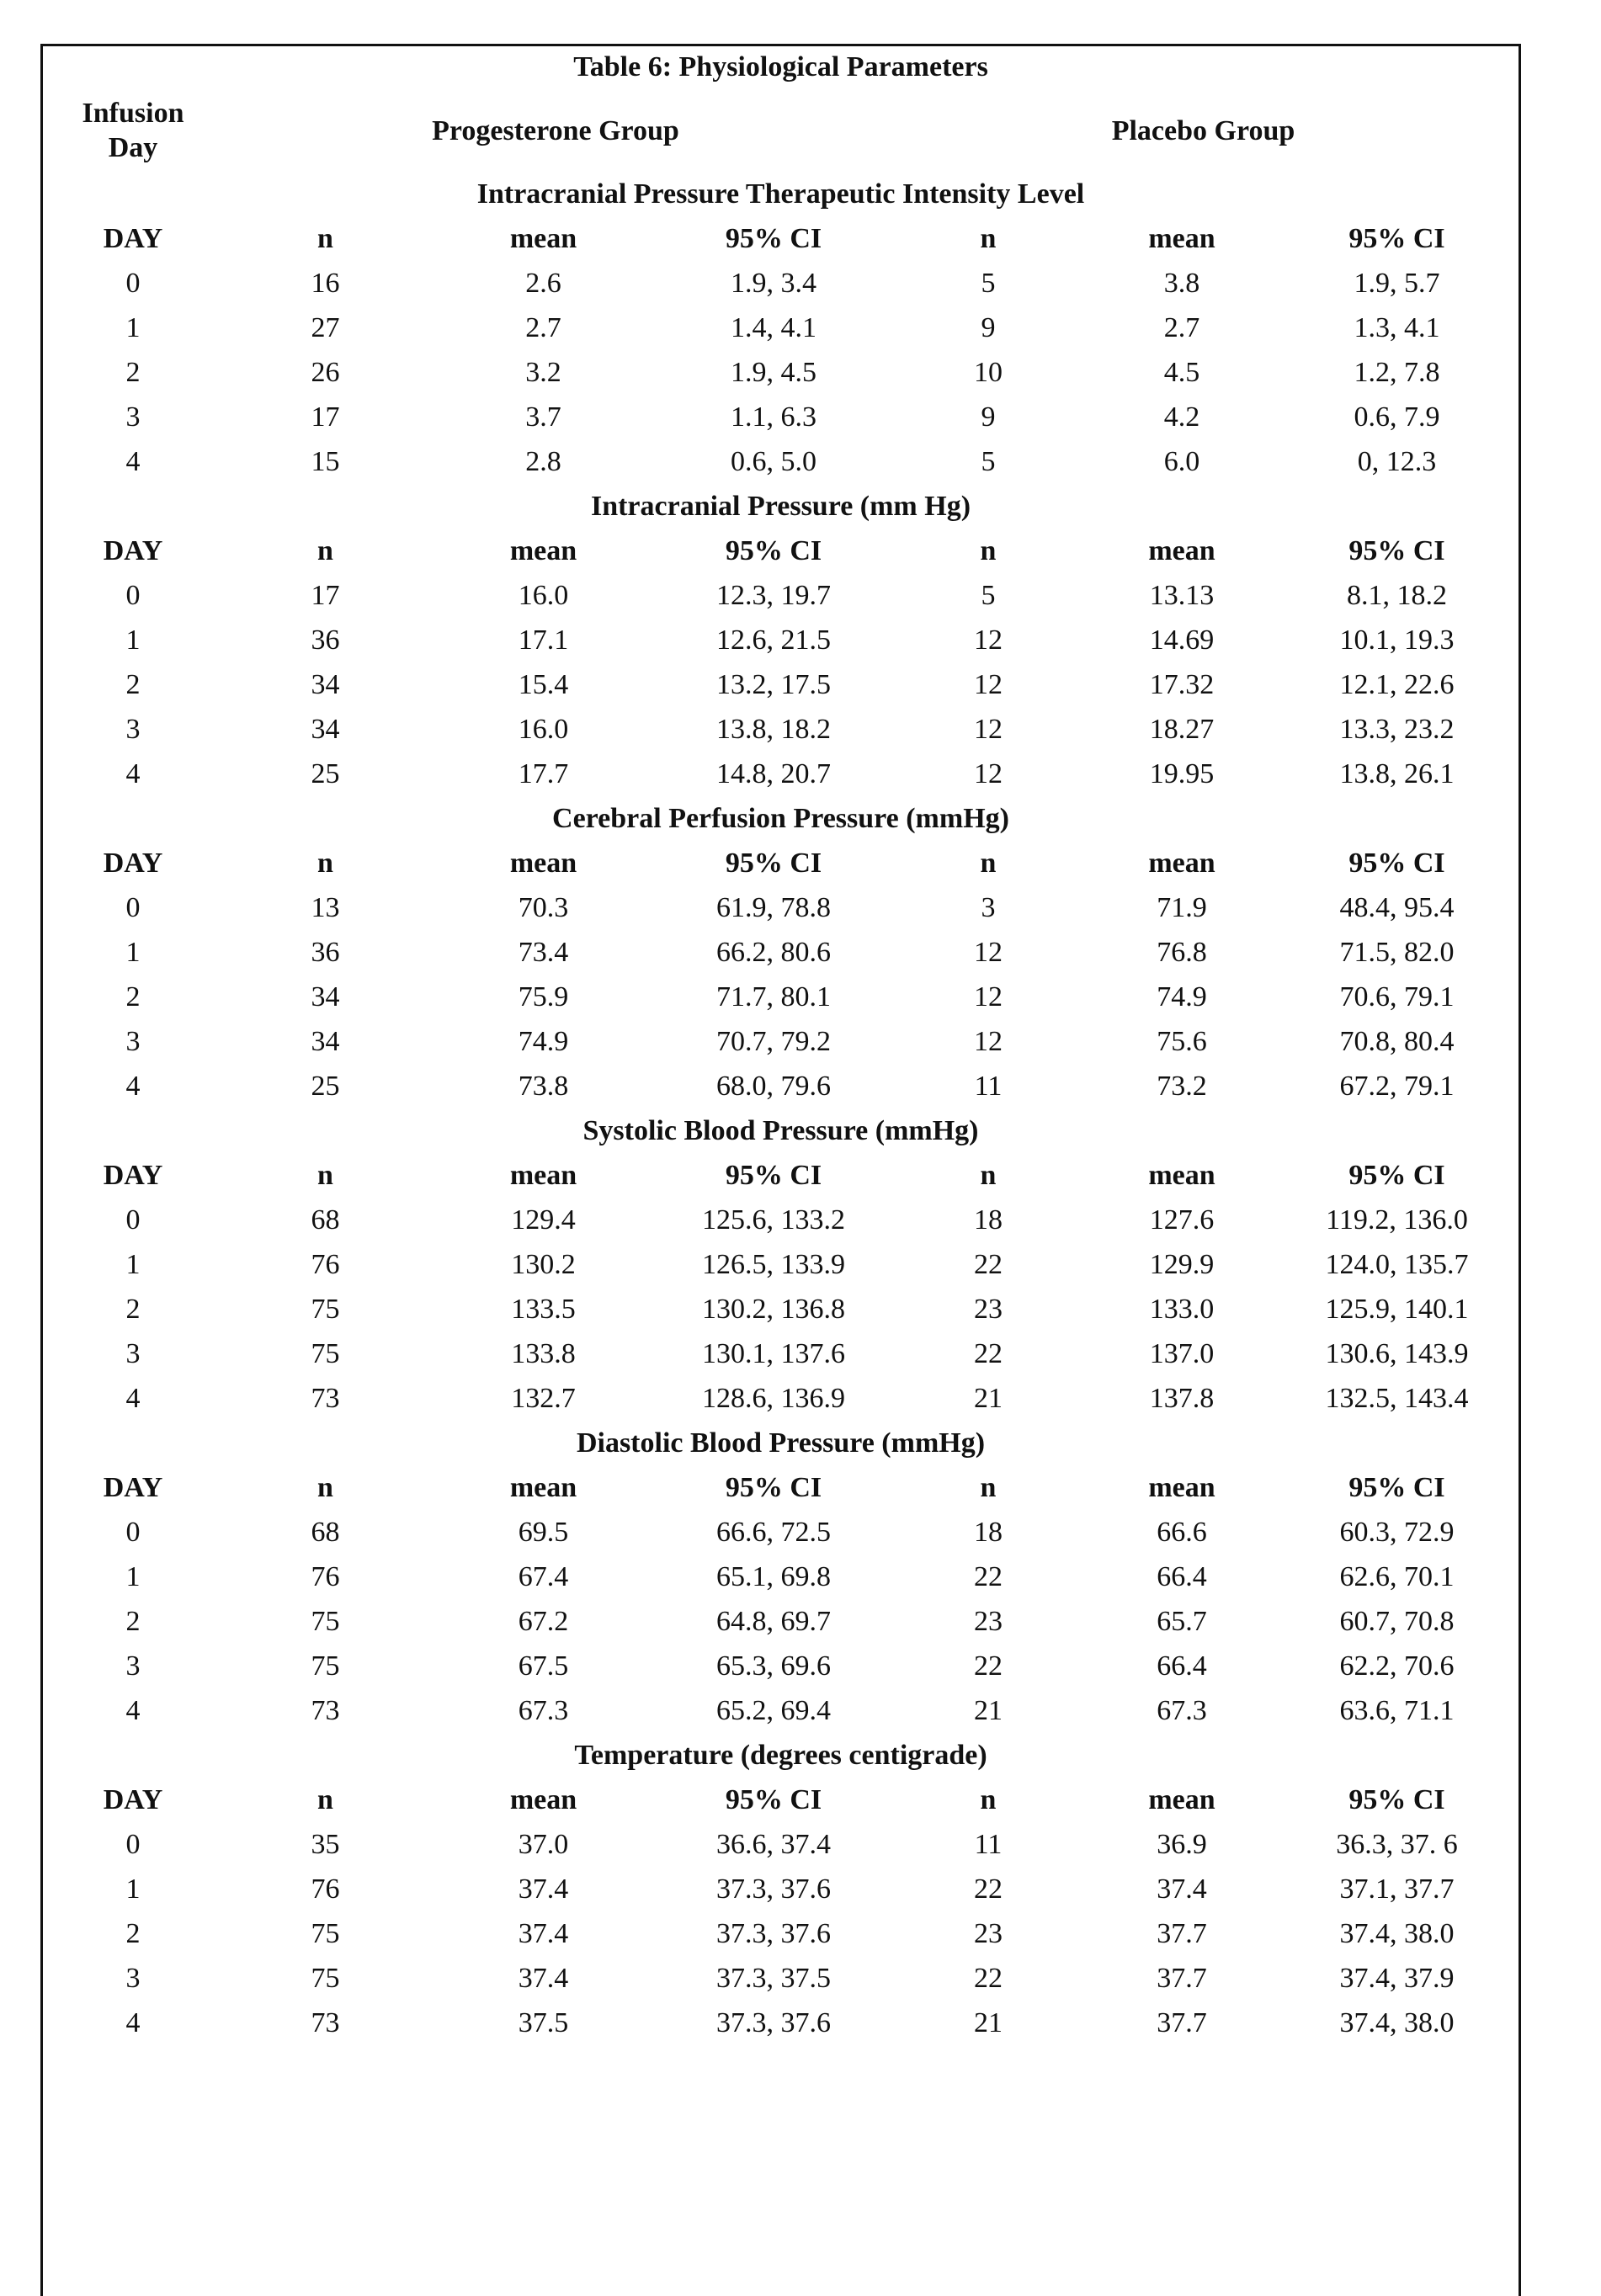 This screenshot has height=2296, width=1601. Describe the element at coordinates (1181, 730) in the screenshot. I see `cell: 18.27` at that location.